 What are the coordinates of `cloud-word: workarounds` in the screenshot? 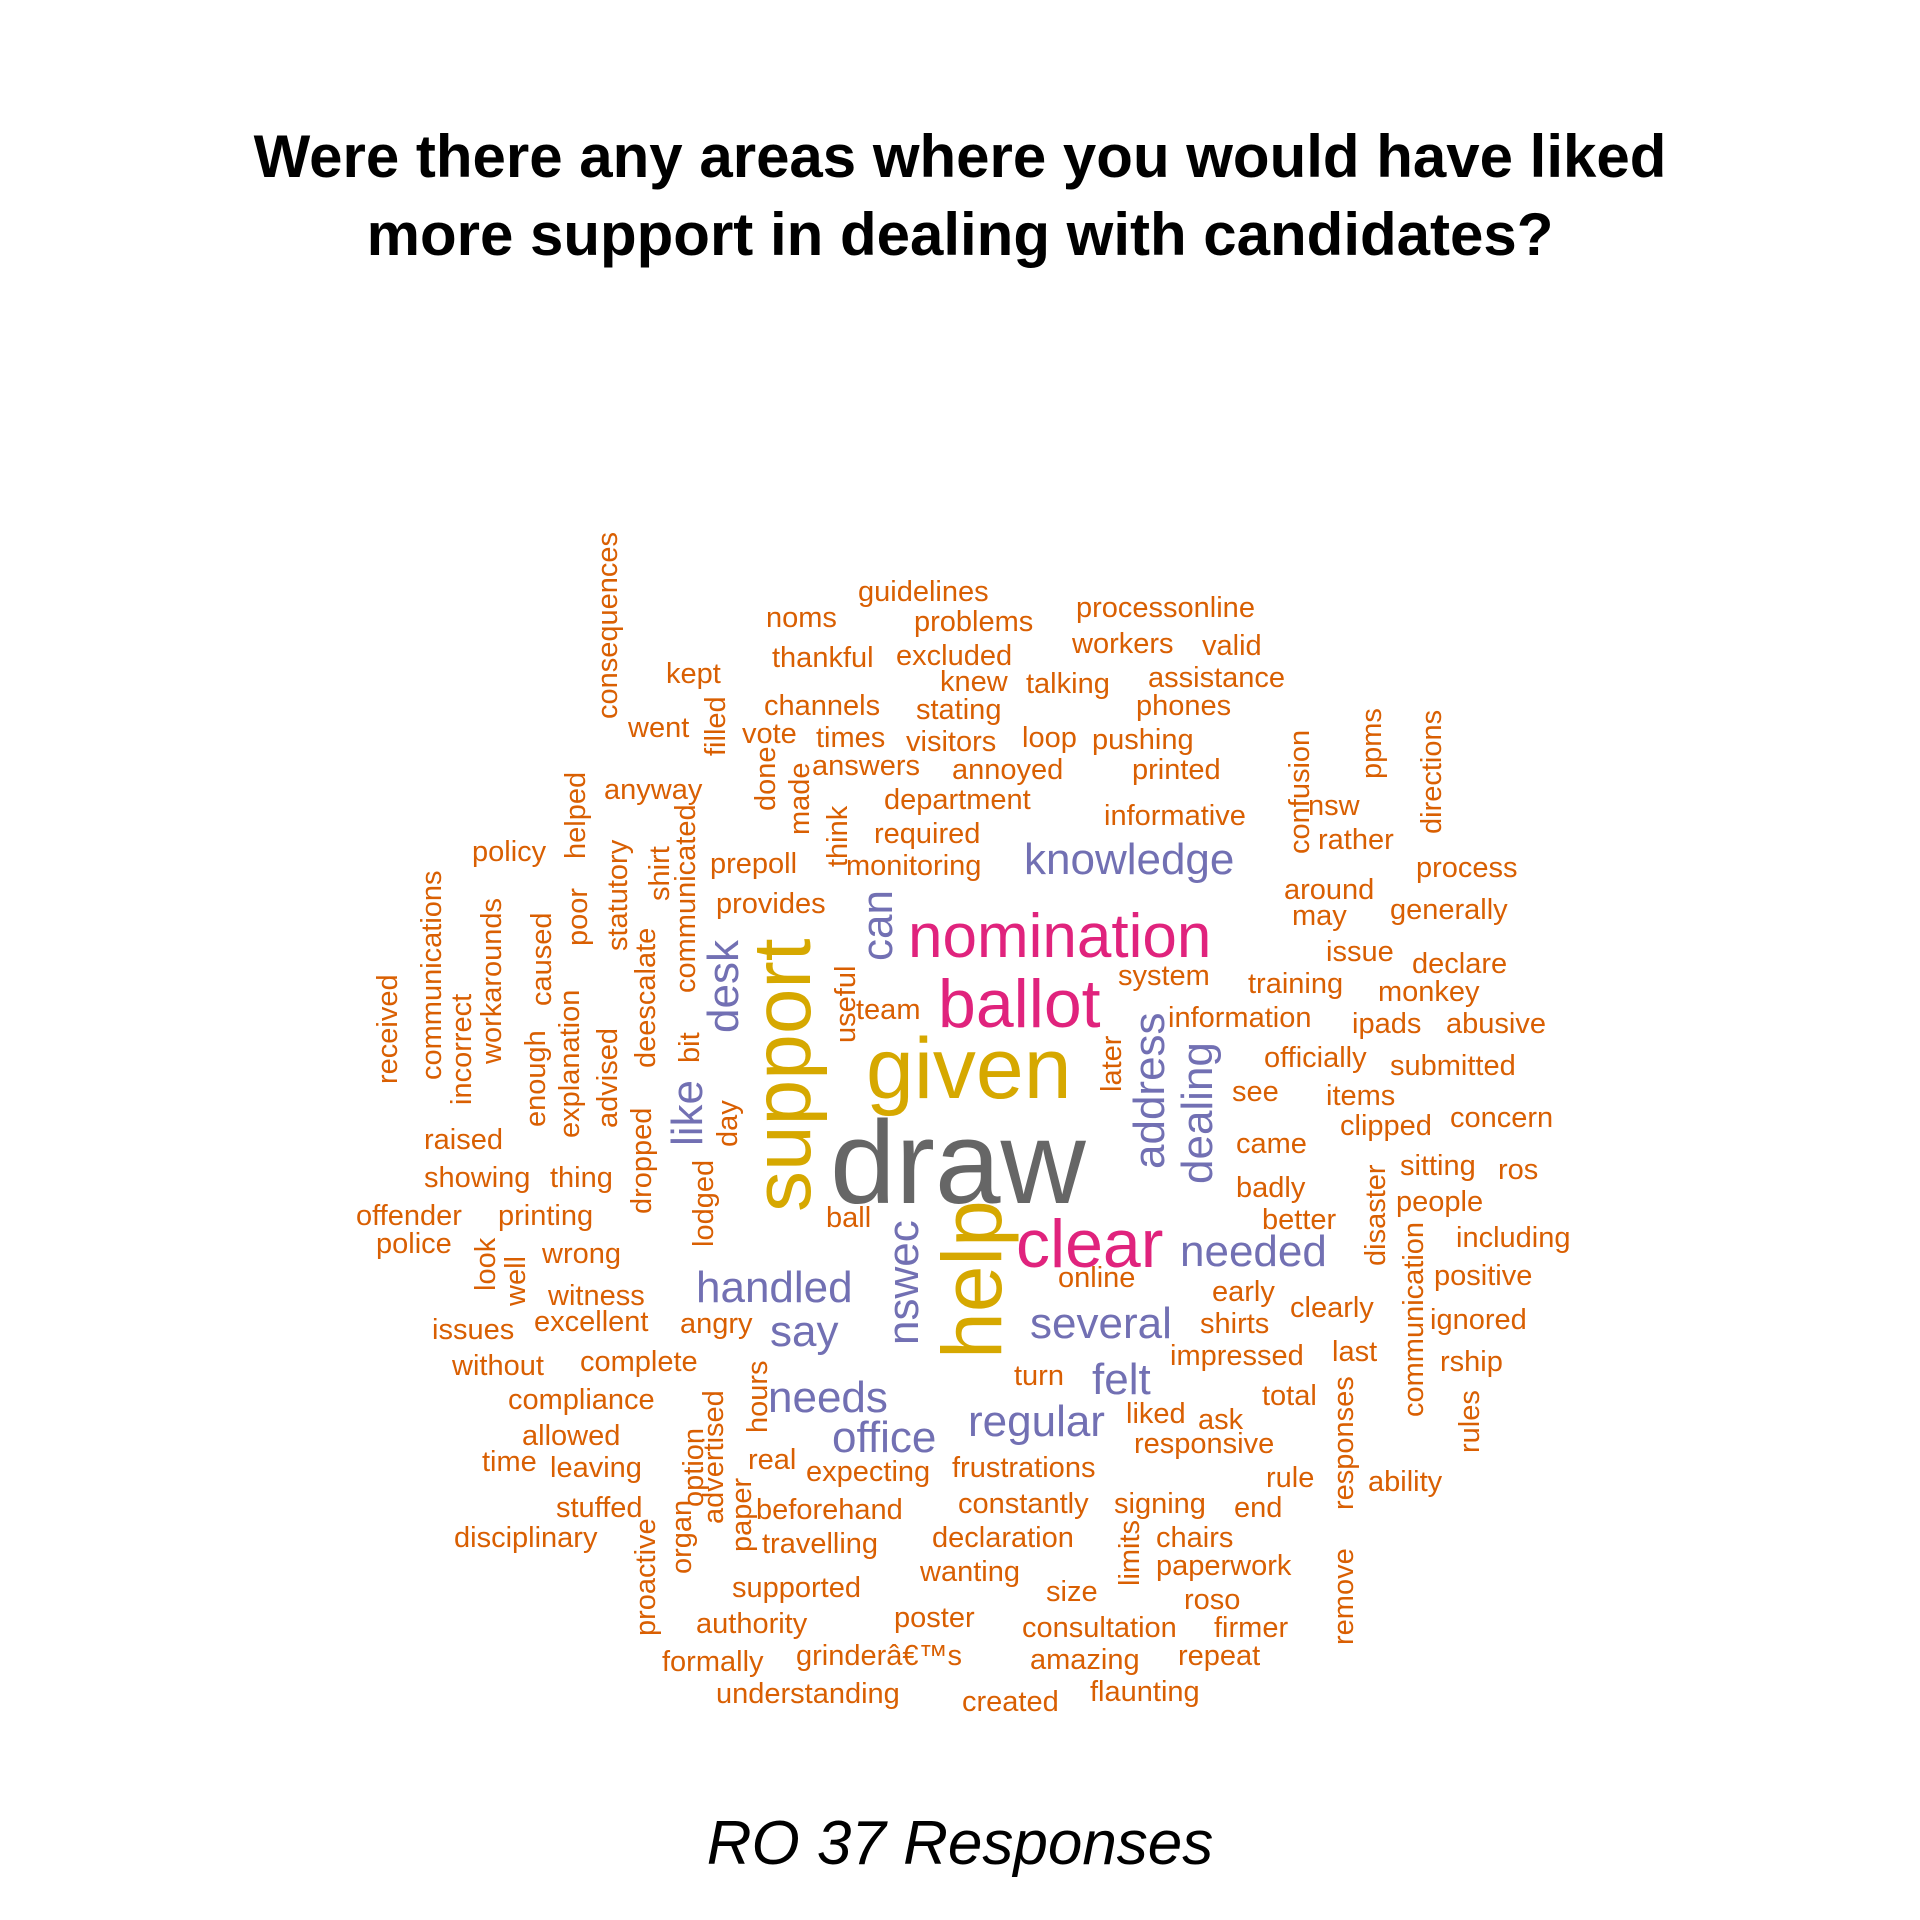 It's located at (492, 980).